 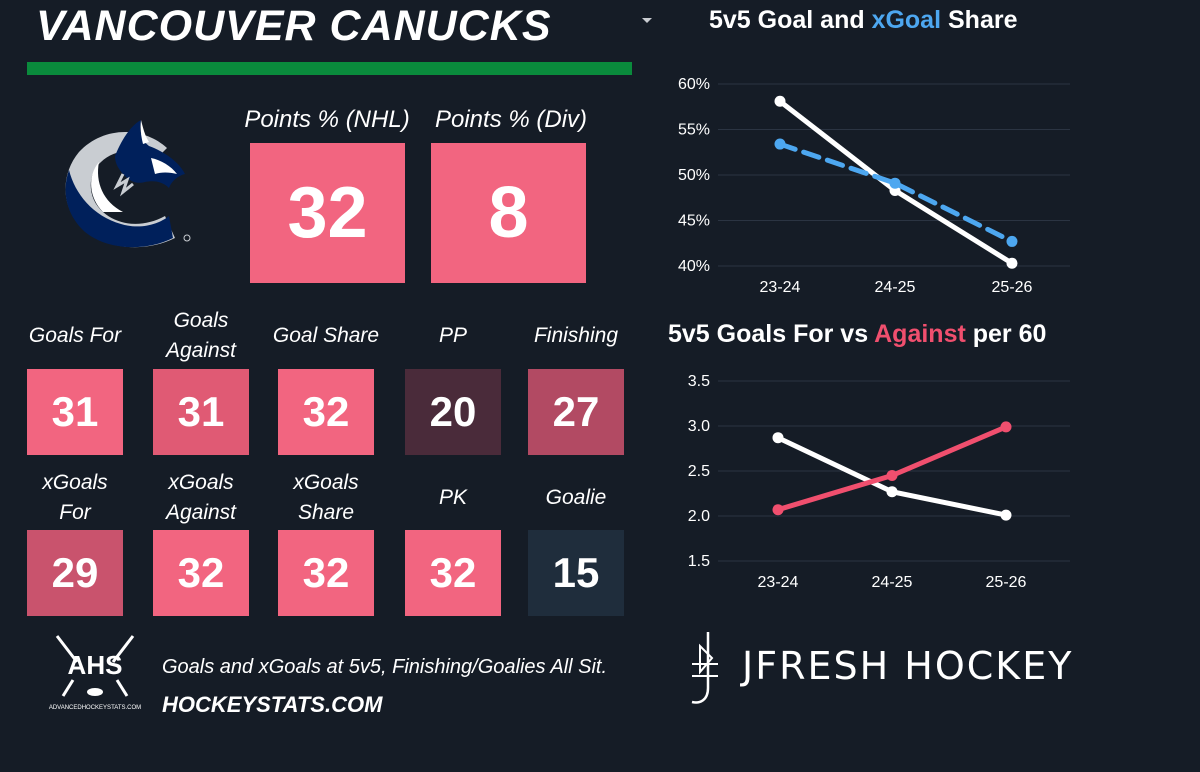 What do you see at coordinates (908, 666) in the screenshot?
I see `jfresh-brand-text: JFRESH HOCKEY` at bounding box center [908, 666].